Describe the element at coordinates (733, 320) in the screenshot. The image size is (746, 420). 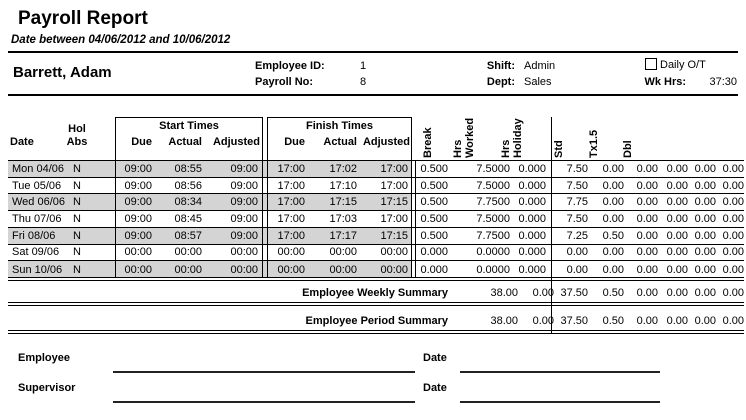
I see `period-c6: 0.00` at that location.